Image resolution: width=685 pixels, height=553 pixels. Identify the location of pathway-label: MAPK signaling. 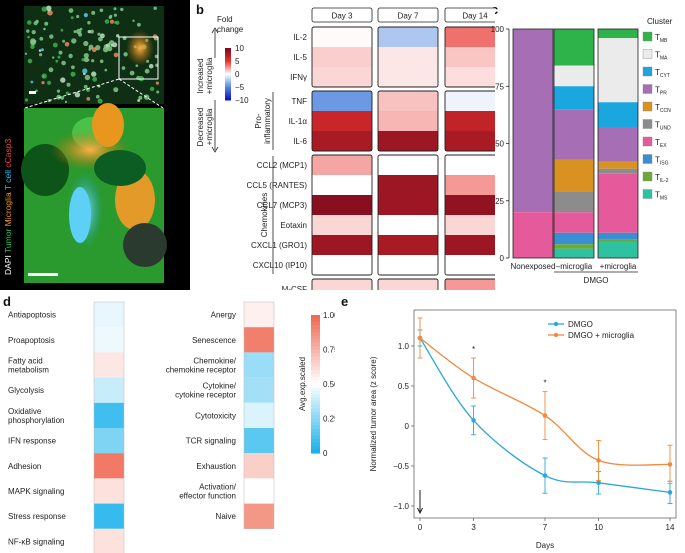
(36, 491).